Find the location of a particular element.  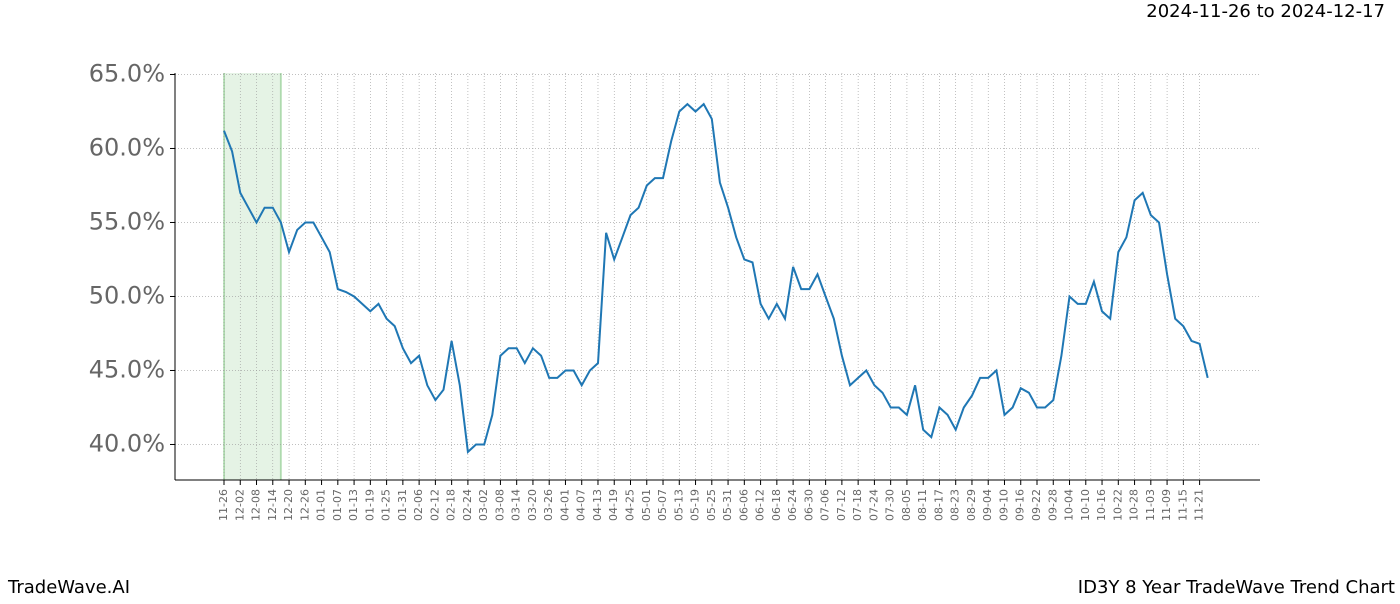

brand: TradeWave.AI is located at coordinates (68, 587).